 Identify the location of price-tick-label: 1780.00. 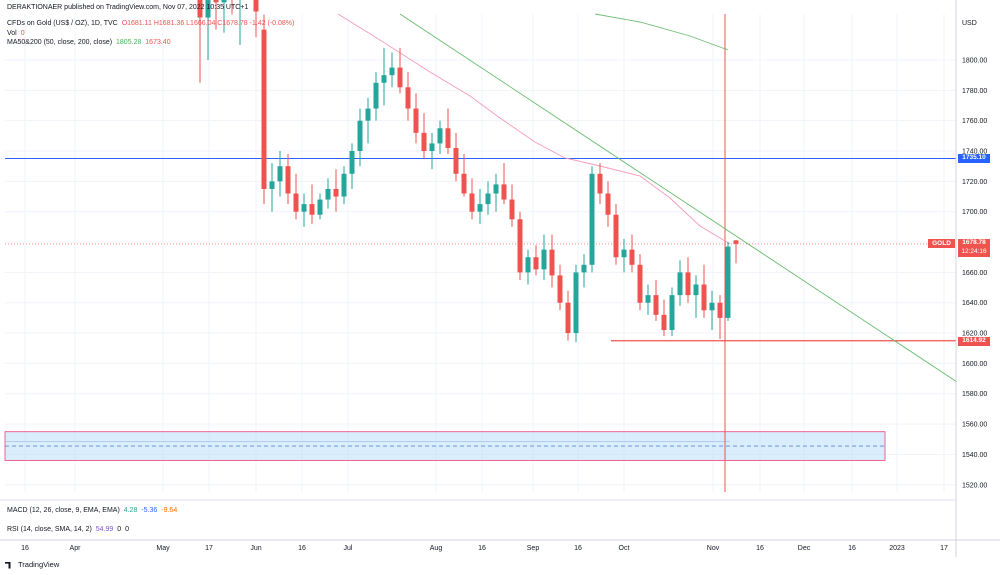
(974, 91).